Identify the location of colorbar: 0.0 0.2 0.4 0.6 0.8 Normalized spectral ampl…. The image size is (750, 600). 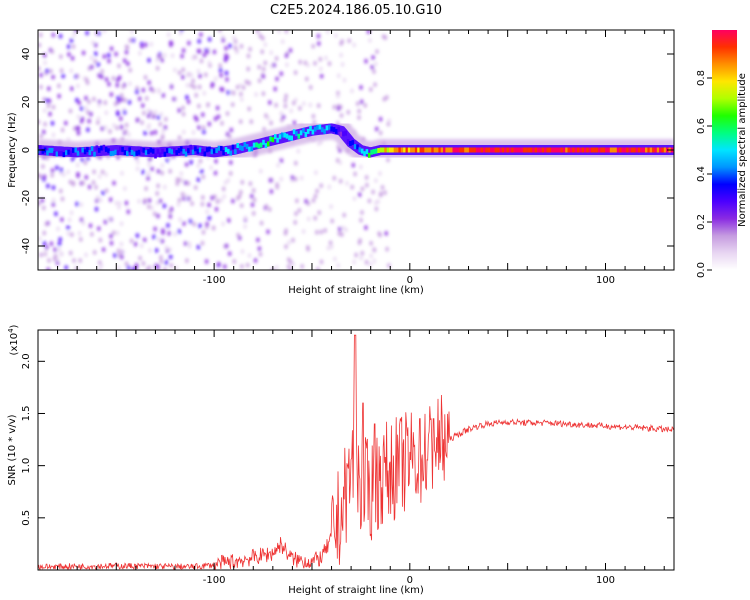
(722, 154).